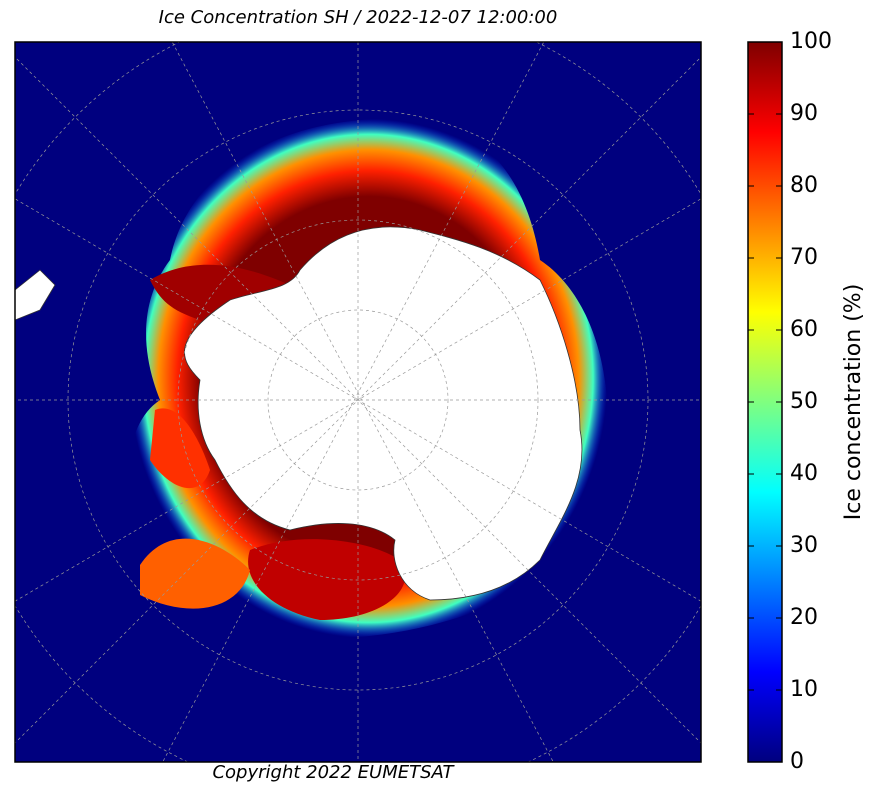 The image size is (881, 786). I want to click on colorbar-tick-label: 60, so click(804, 329).